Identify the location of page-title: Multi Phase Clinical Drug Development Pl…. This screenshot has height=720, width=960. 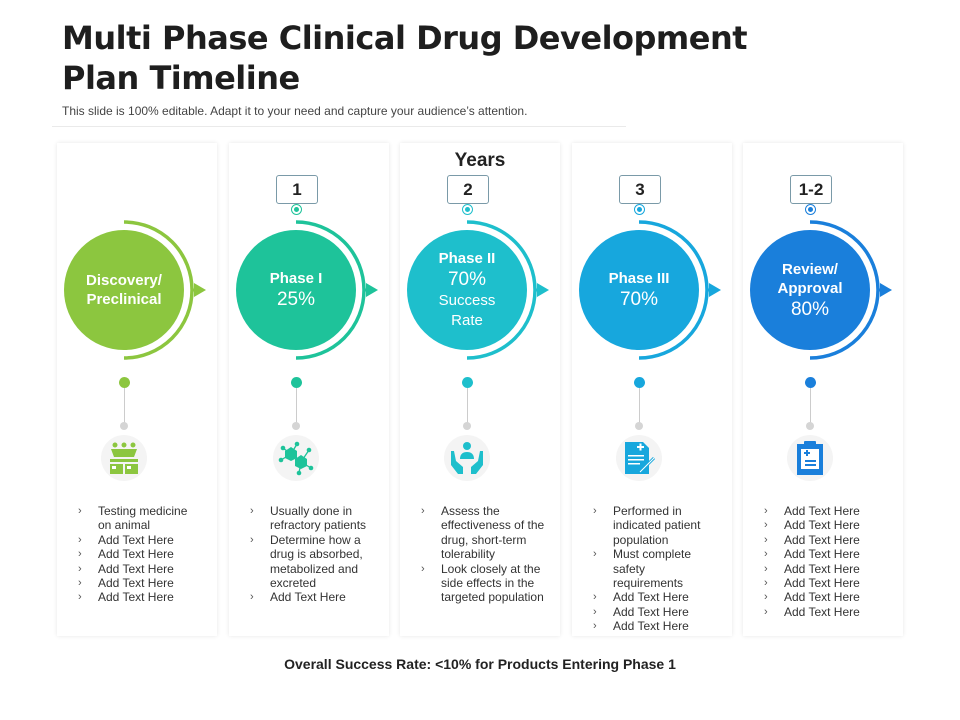
(405, 58).